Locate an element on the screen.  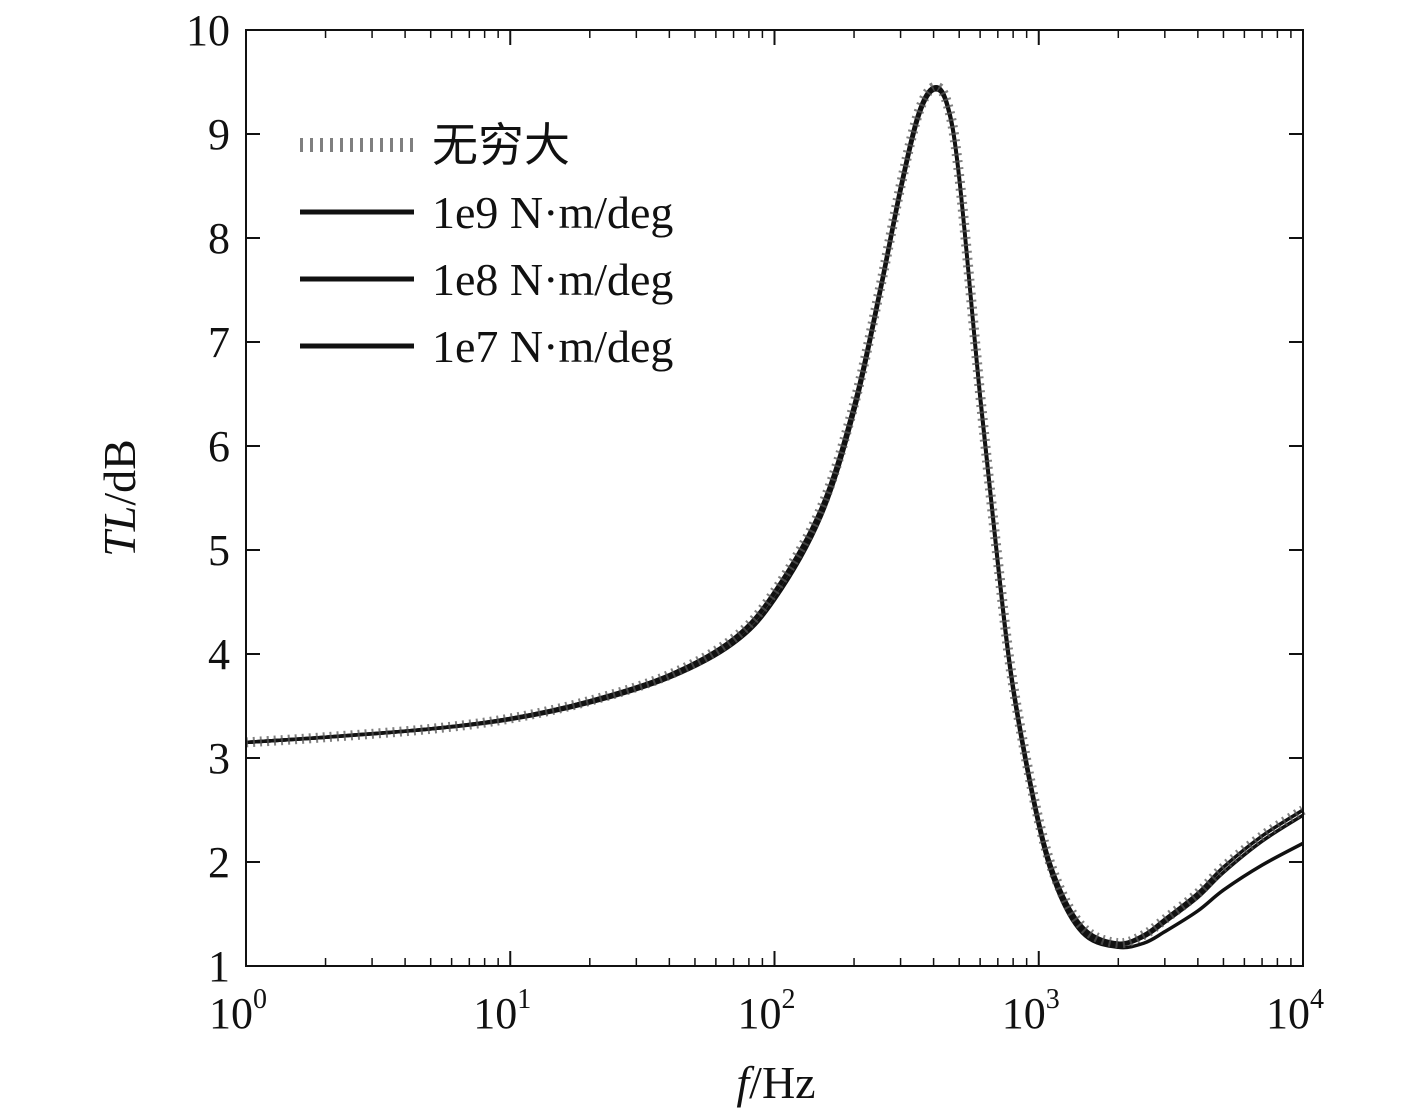
y-tick-label: 8 is located at coordinates (219, 238).